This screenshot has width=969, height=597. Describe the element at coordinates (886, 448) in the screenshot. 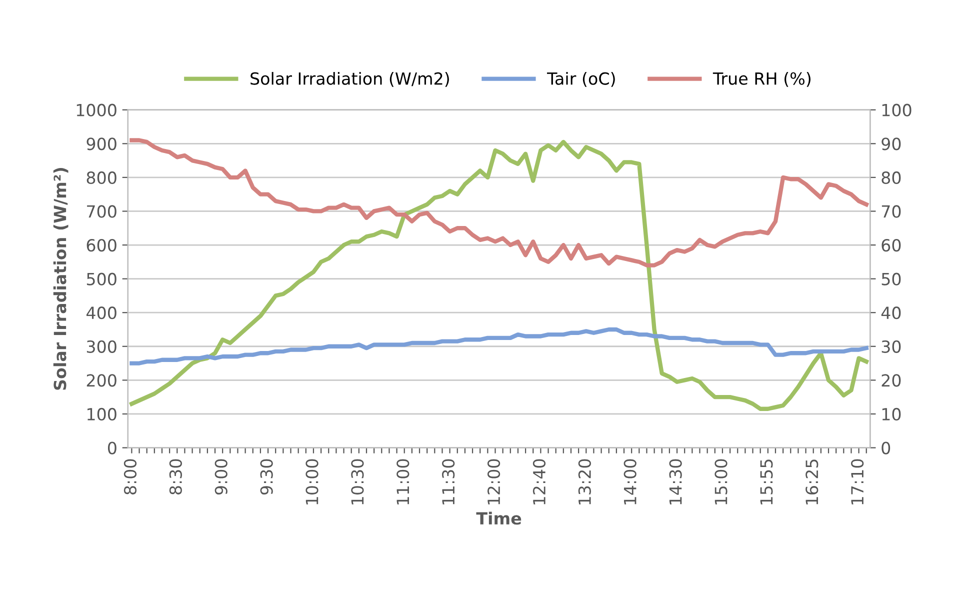

I see `y2-tick-label: 0` at that location.